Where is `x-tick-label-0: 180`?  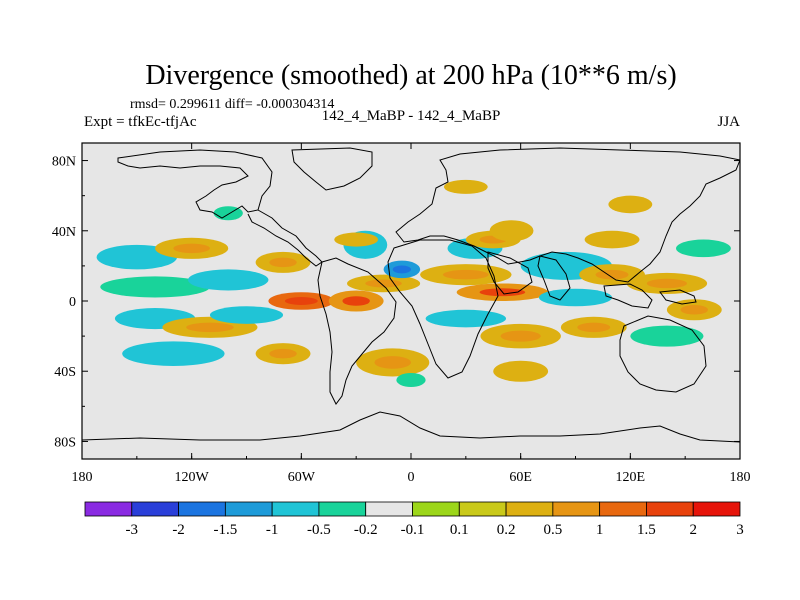 x-tick-label-0: 180 is located at coordinates (82, 477).